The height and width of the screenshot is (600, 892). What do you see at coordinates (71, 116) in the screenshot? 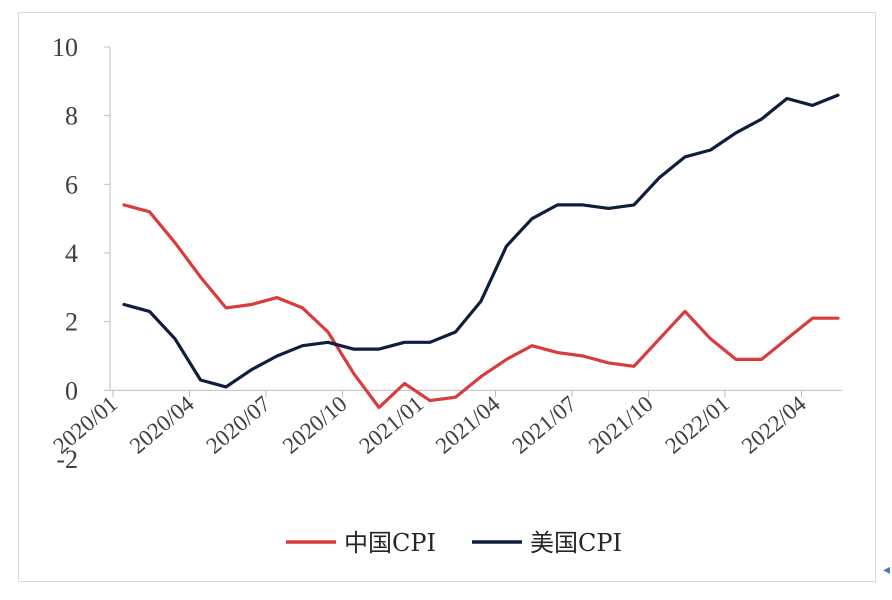
I see `y-tick-label: 8` at bounding box center [71, 116].